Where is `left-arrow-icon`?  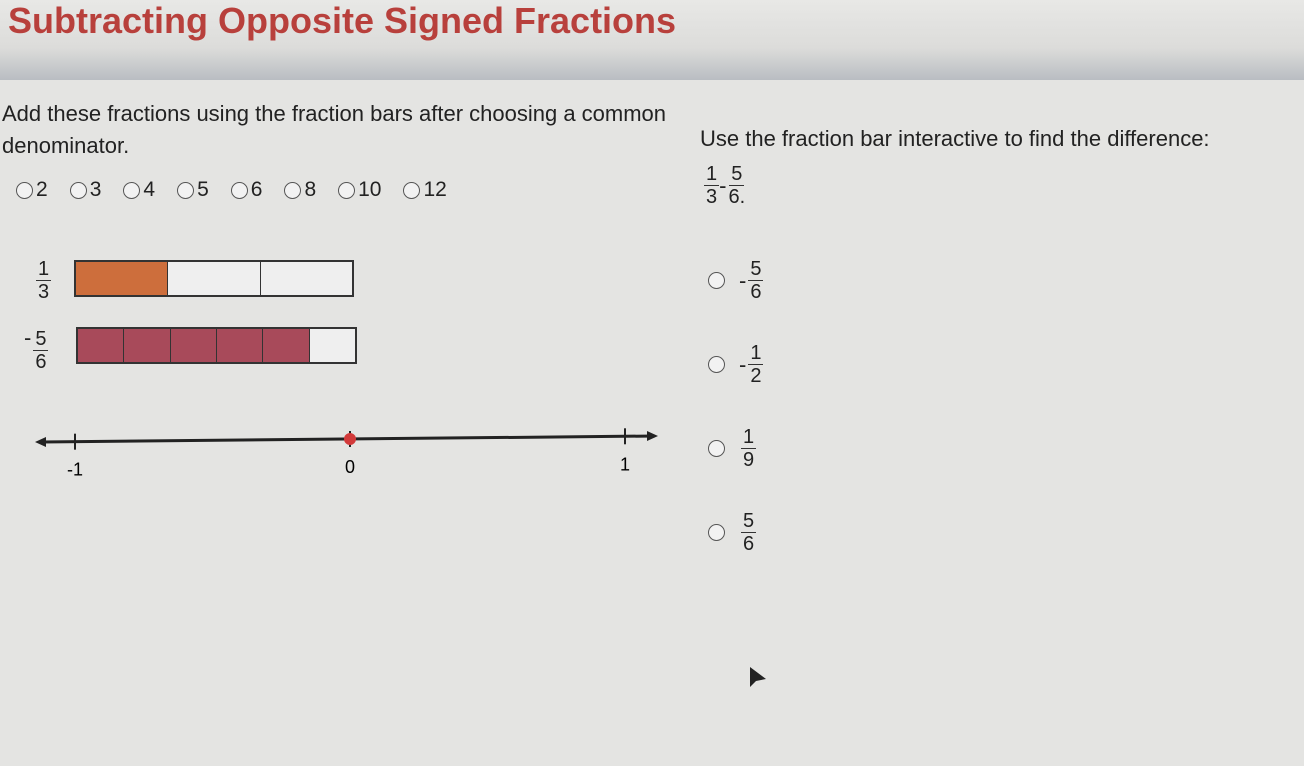 left-arrow-icon is located at coordinates (40, 442).